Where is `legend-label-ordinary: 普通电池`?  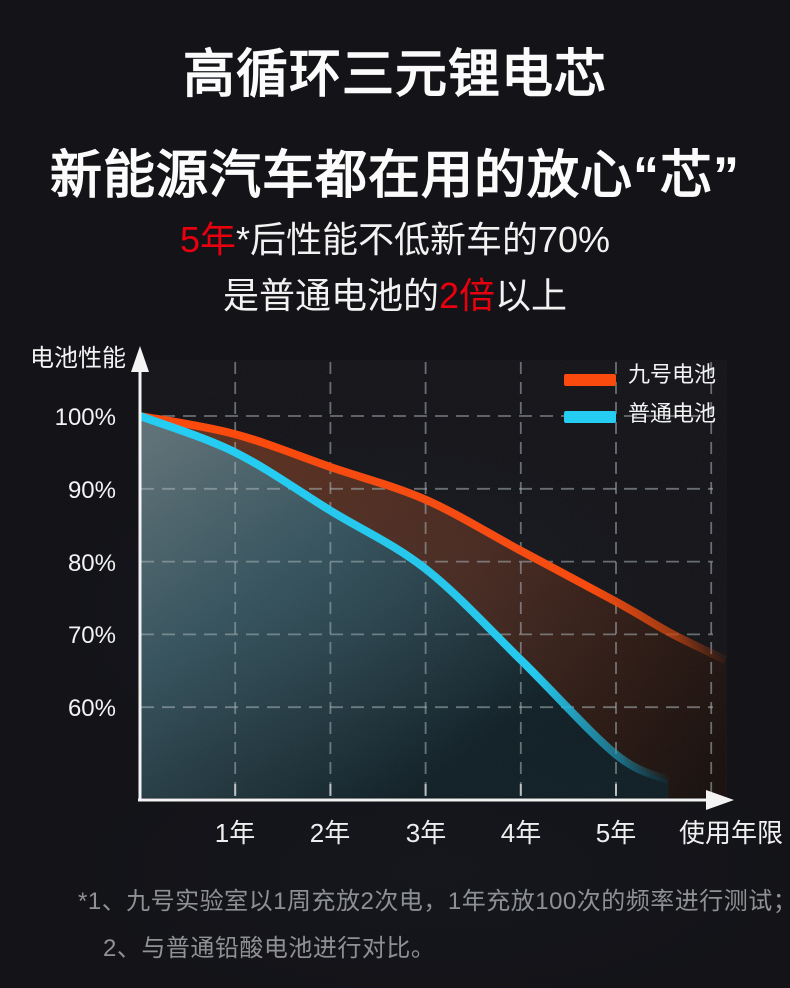 legend-label-ordinary: 普通电池 is located at coordinates (672, 413).